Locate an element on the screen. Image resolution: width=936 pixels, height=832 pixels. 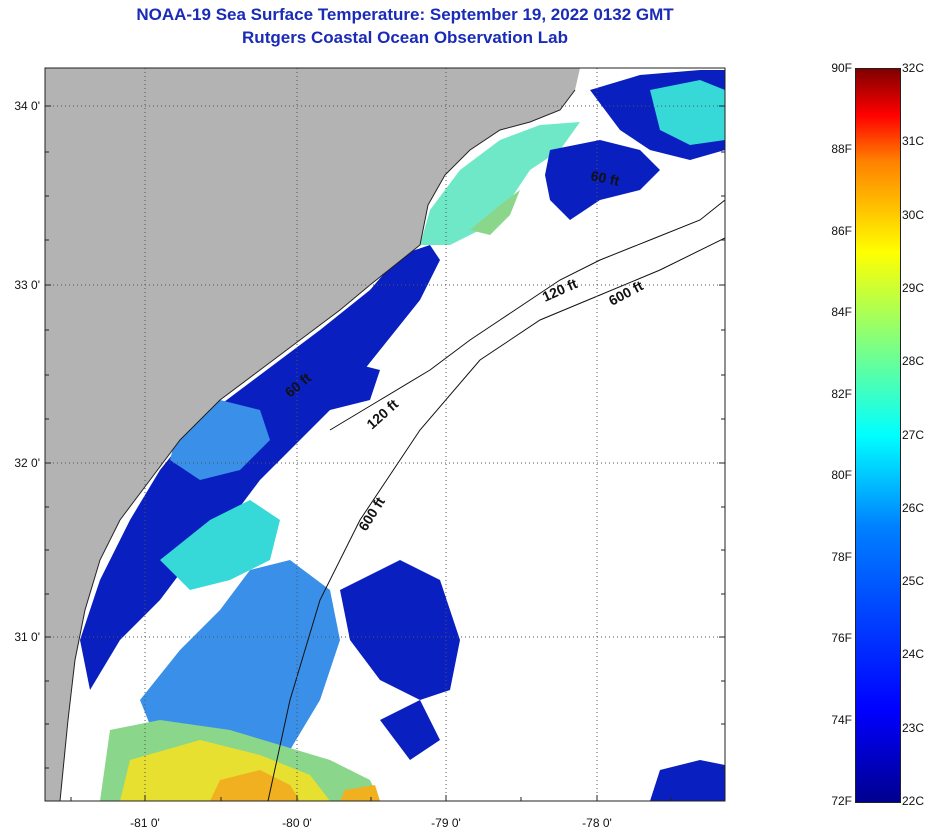
colorbar-c-tick: 26C is located at coordinates (913, 507).